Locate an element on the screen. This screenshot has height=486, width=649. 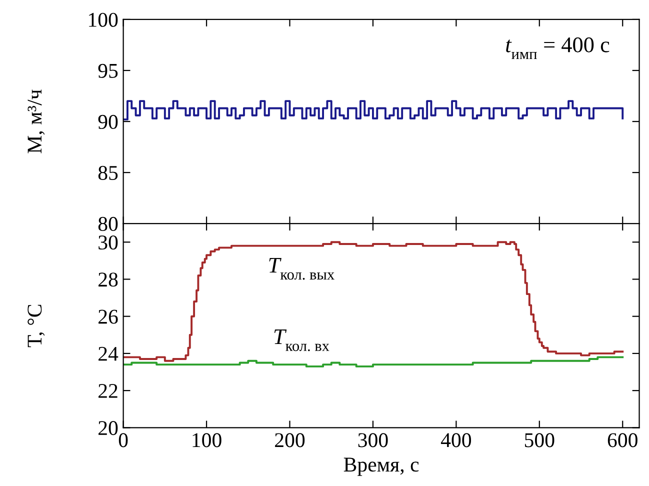
y-tick-label: 24 is located at coordinates (108, 353).